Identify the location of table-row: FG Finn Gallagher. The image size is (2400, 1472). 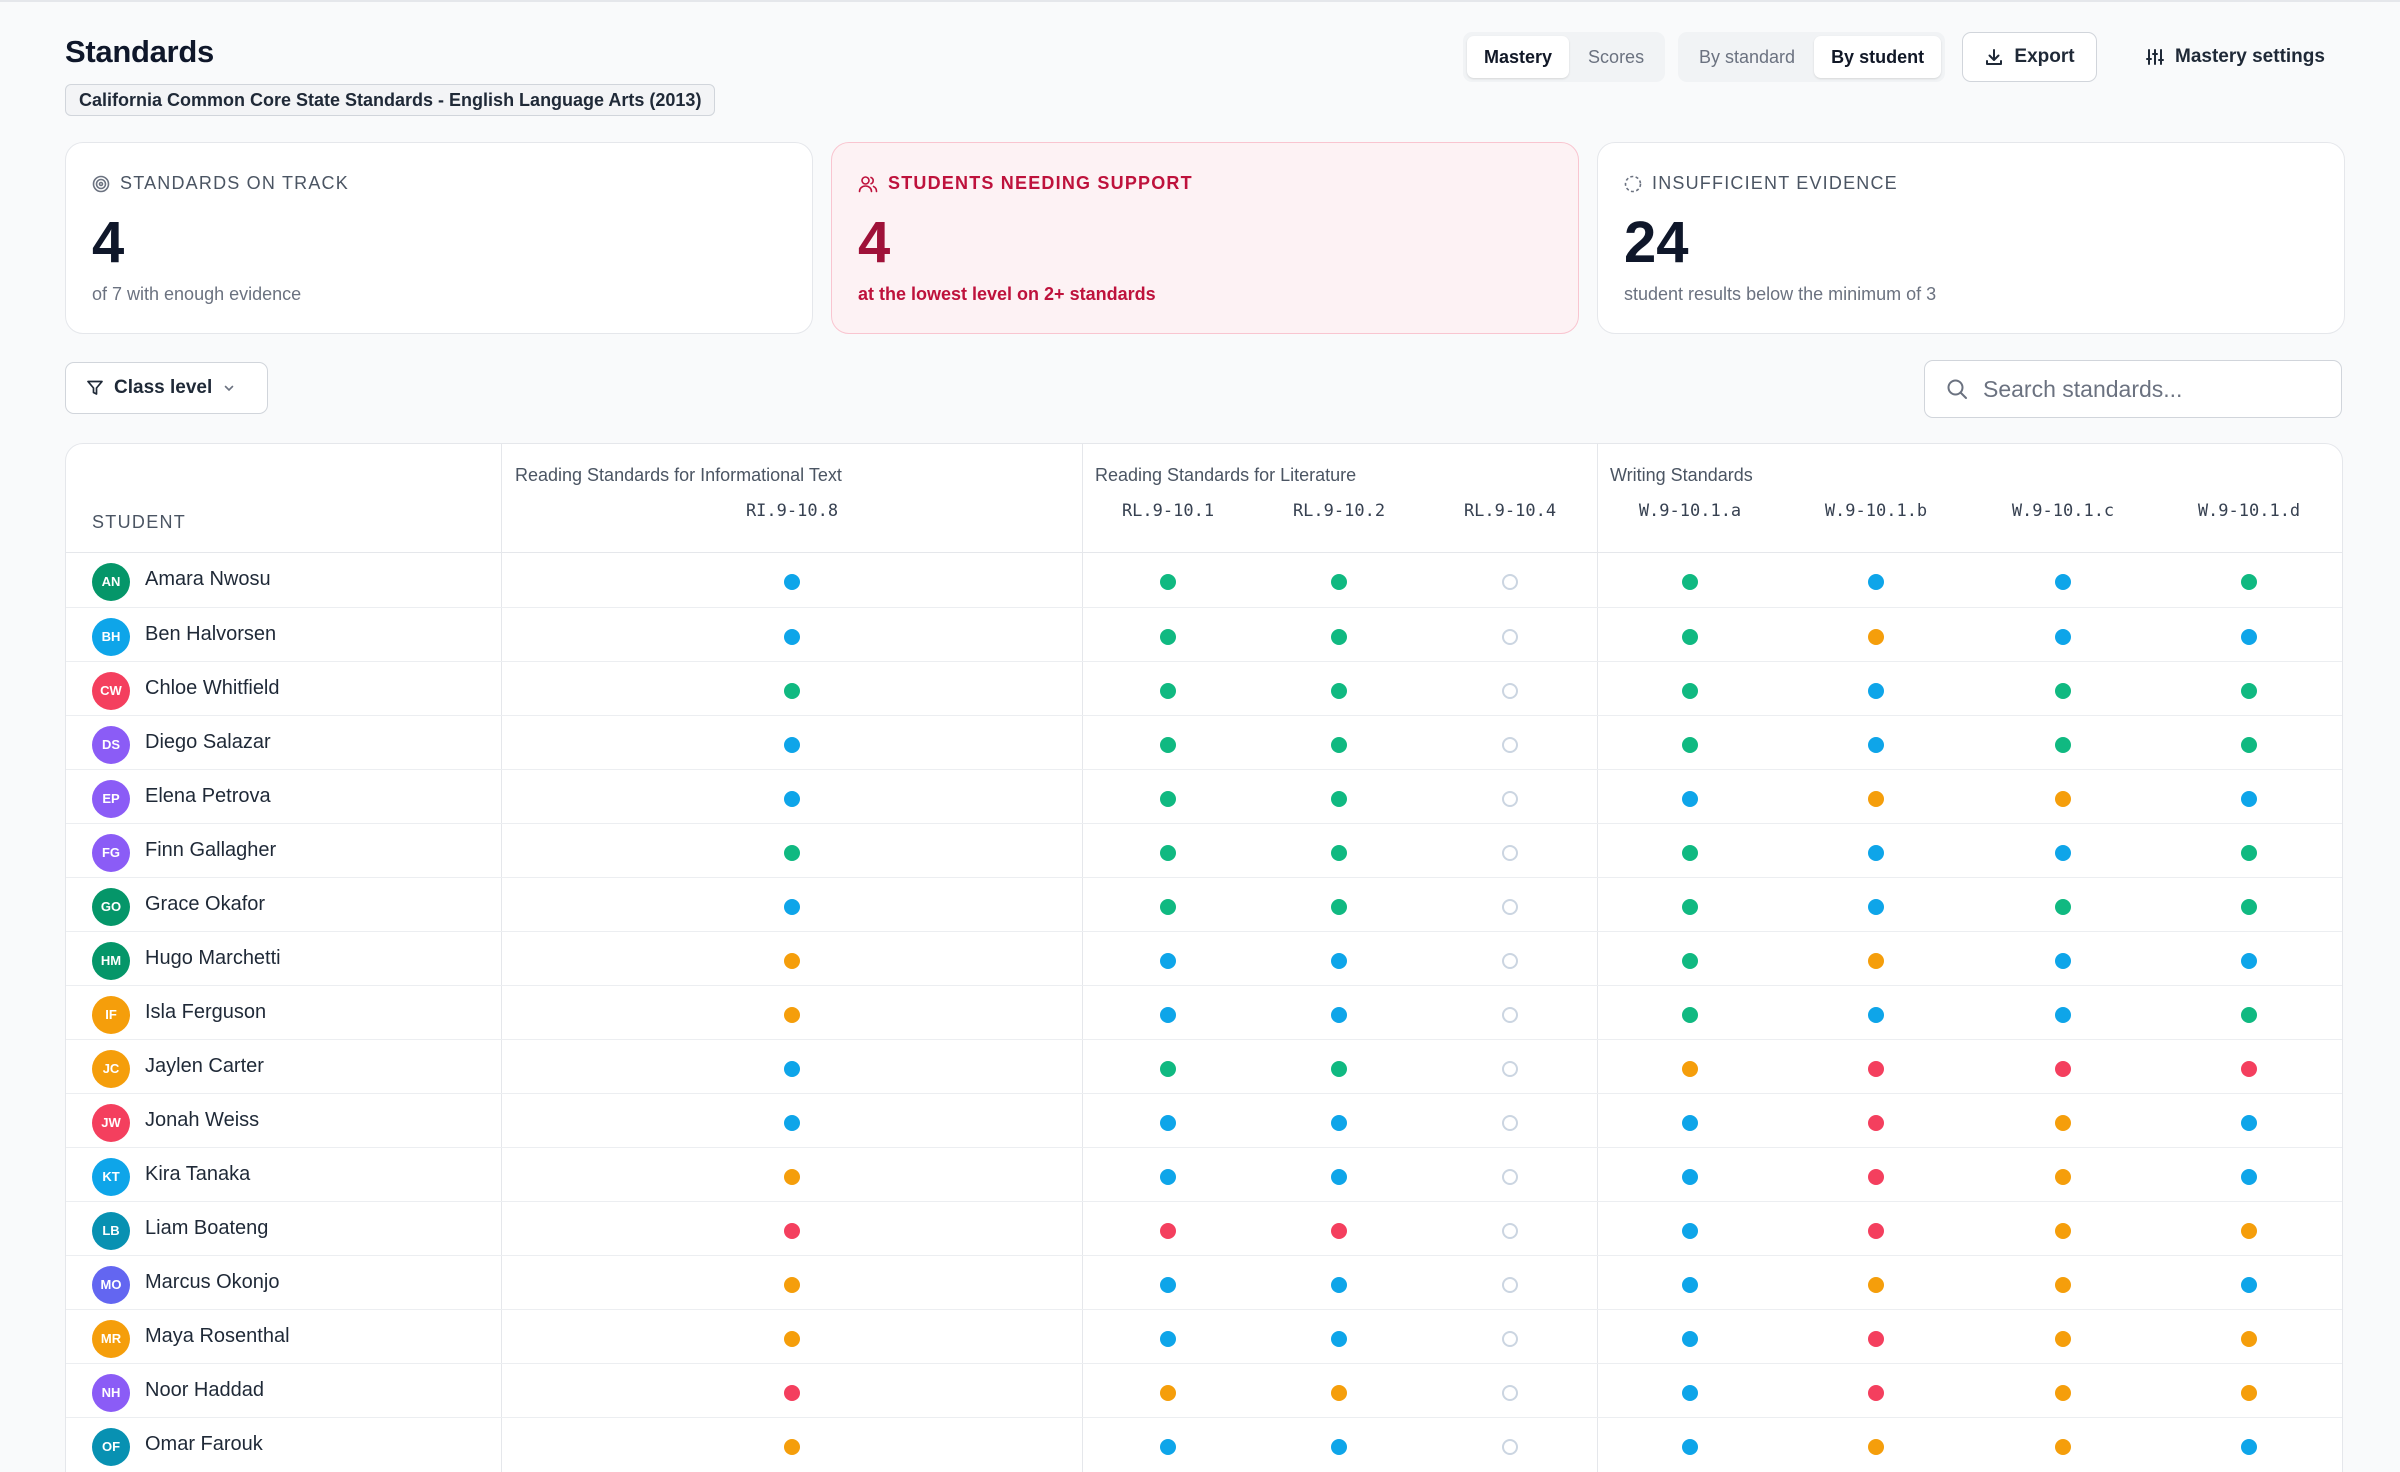
(1204, 850).